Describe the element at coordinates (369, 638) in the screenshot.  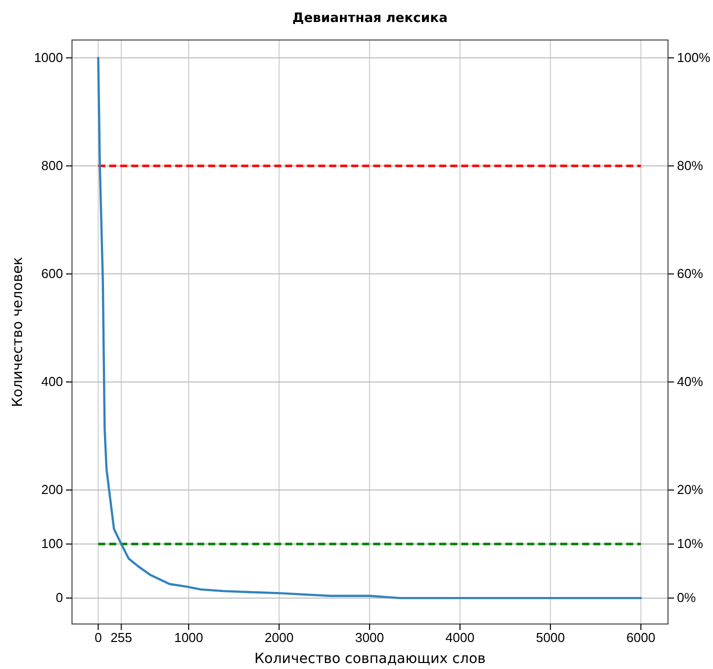
I see `x-tick-label: 3000` at that location.